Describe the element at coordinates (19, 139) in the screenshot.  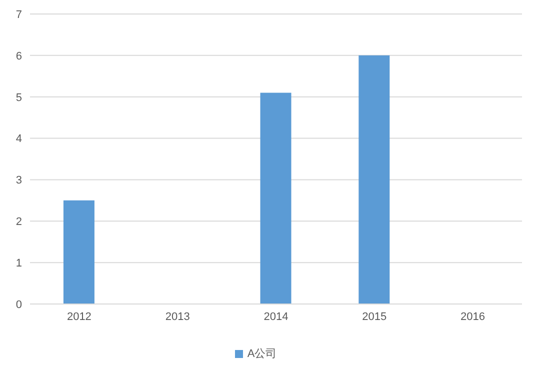
I see `y-tick-label: 4` at that location.